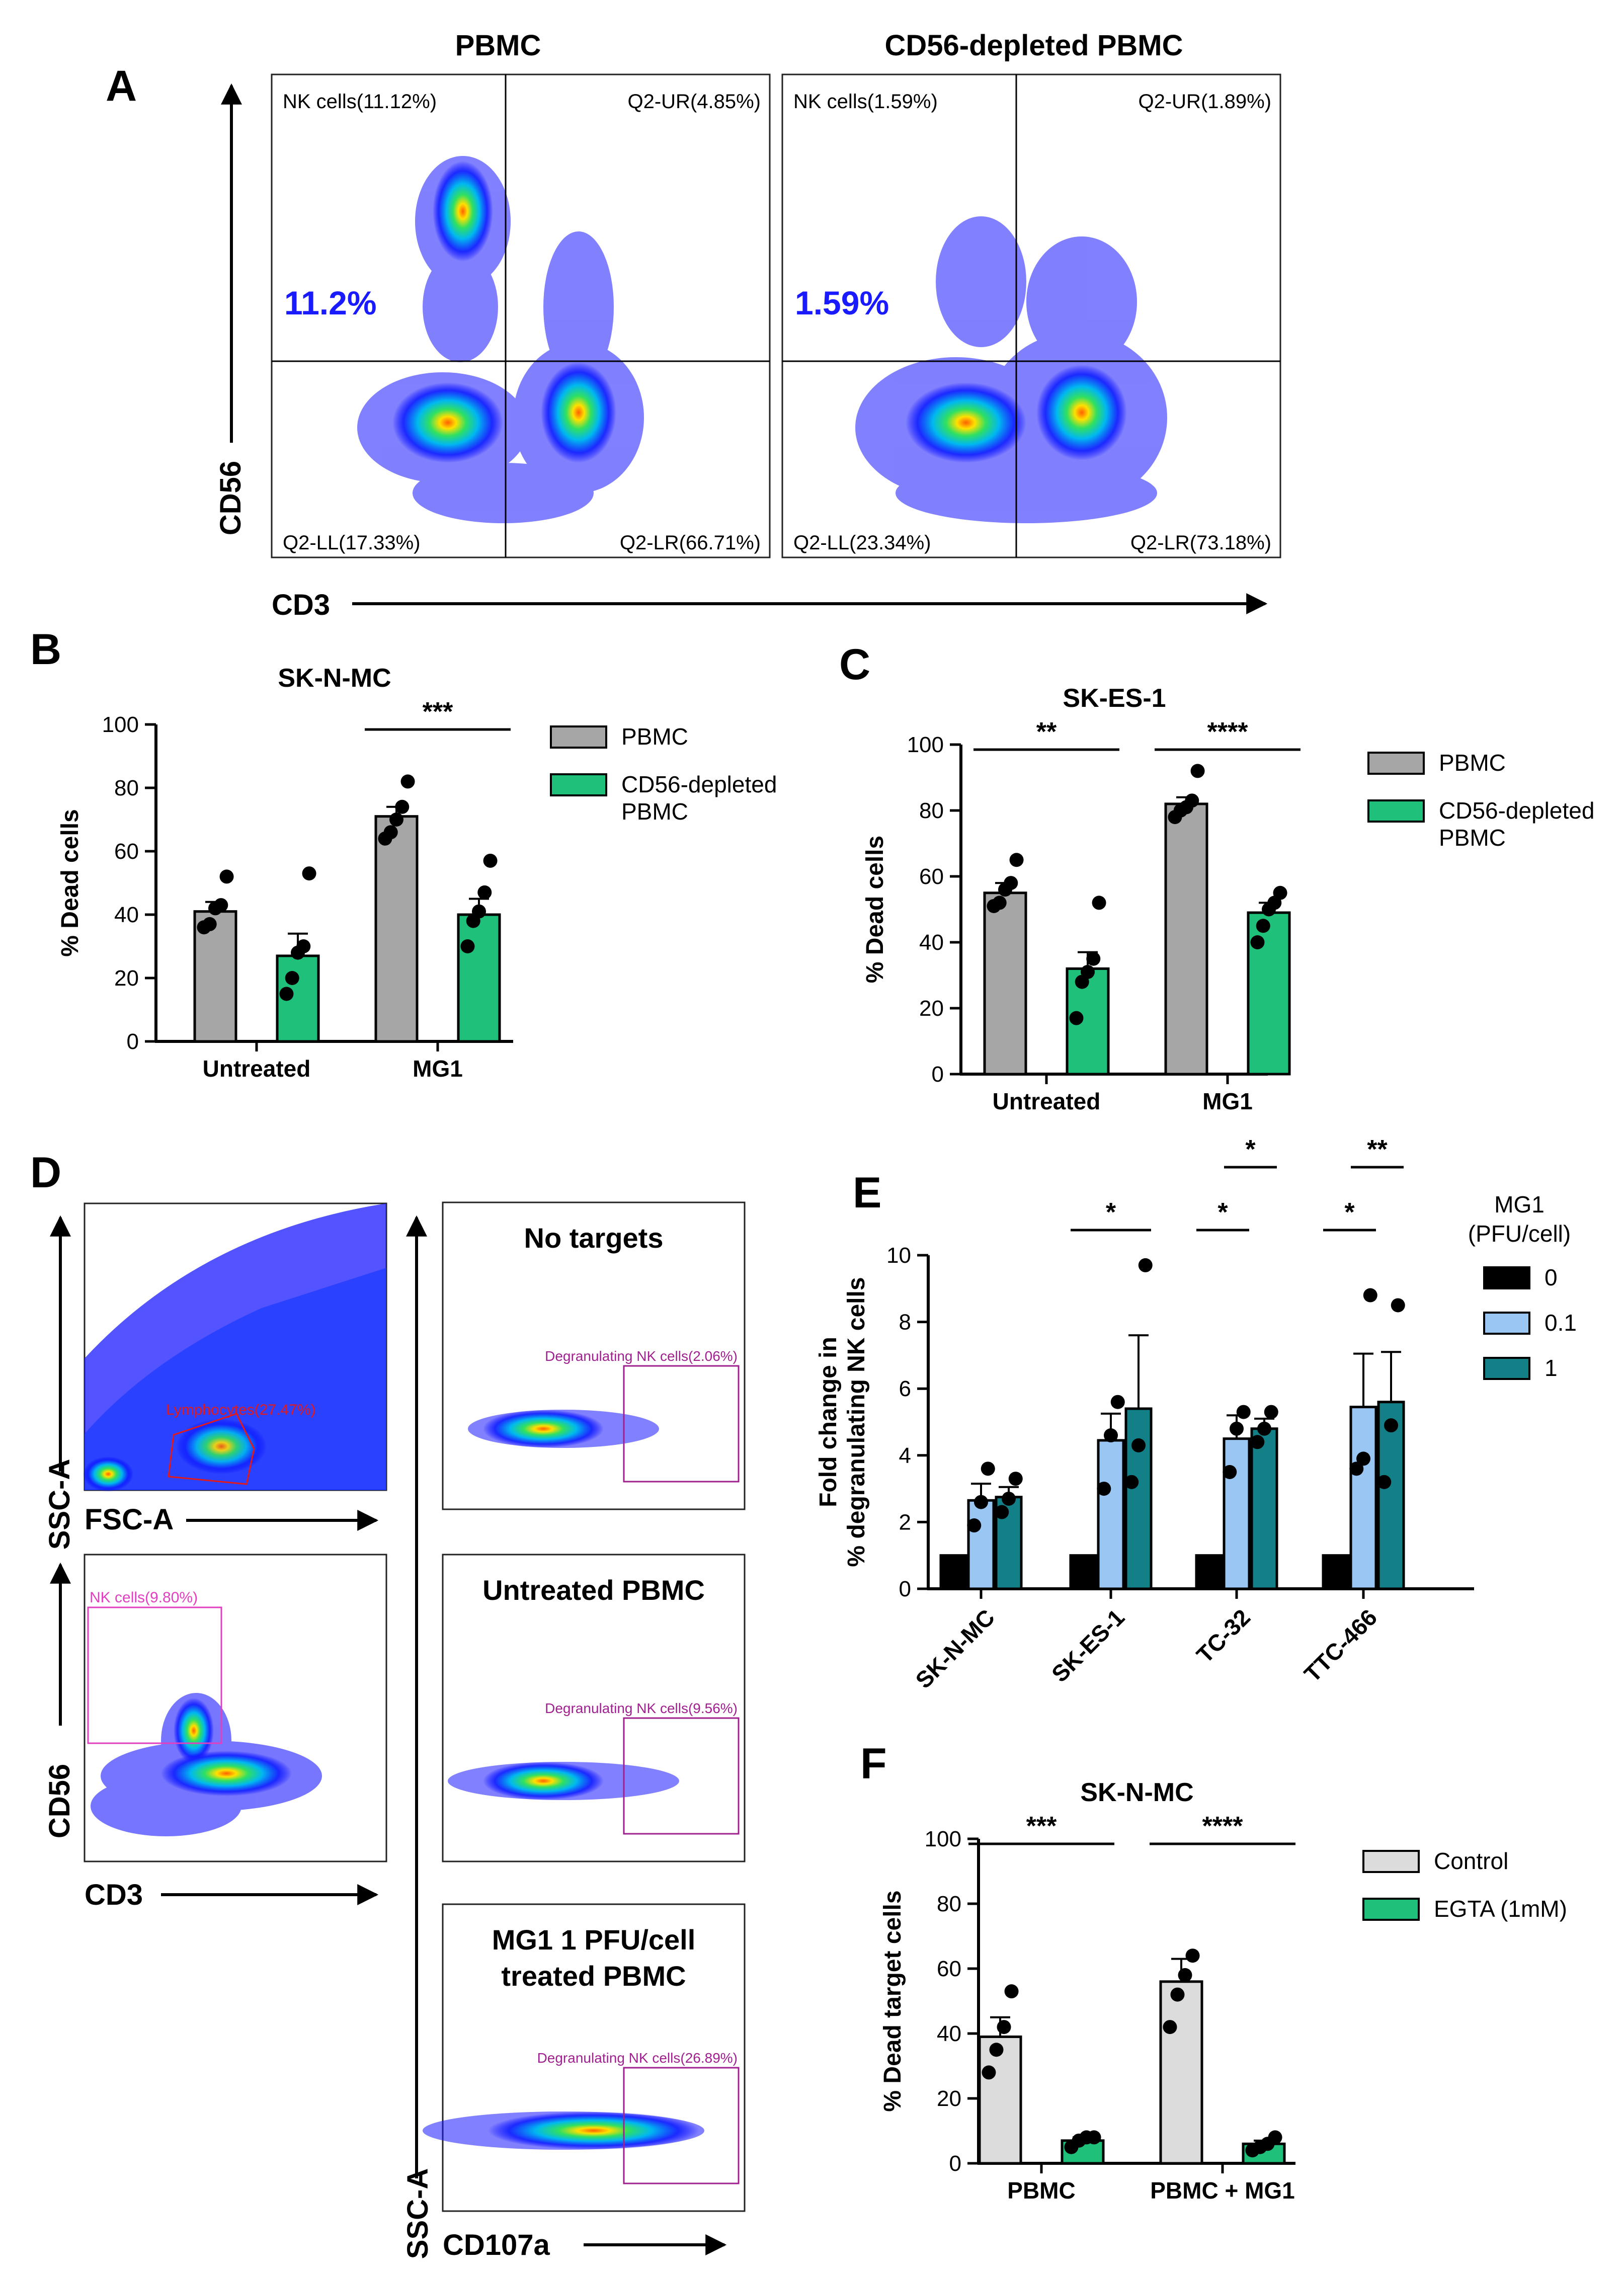 This screenshot has width=1624, height=2274. What do you see at coordinates (931, 877) in the screenshot?
I see `y-tick-label: 60` at bounding box center [931, 877].